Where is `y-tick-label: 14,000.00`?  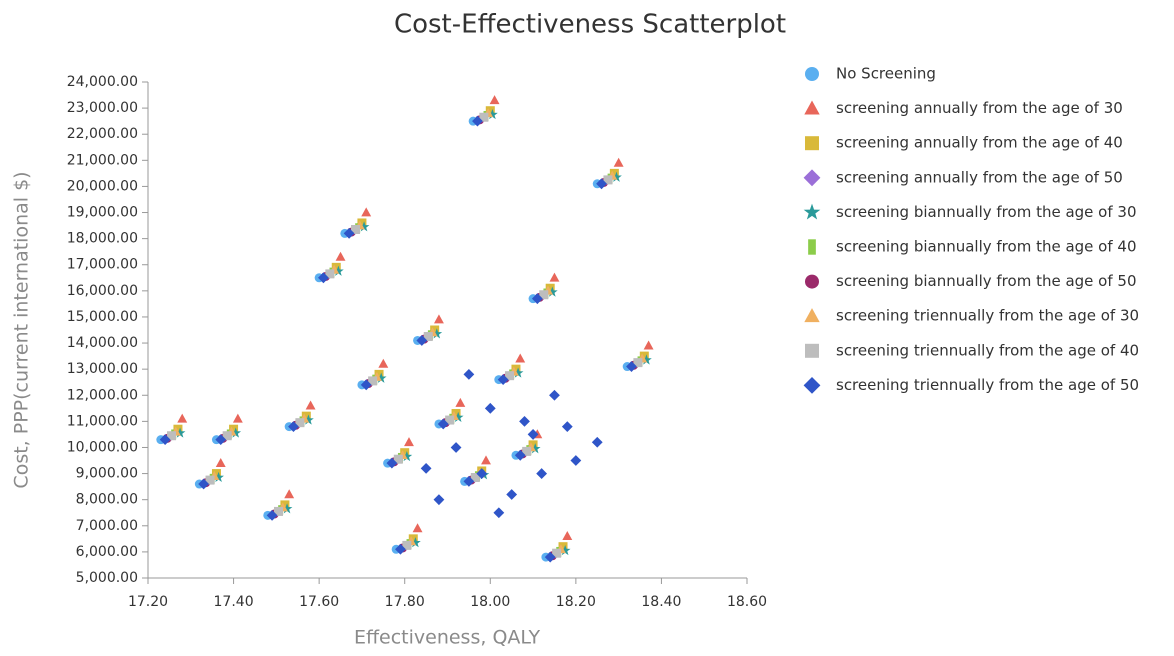 y-tick-label: 14,000.00 is located at coordinates (102, 343).